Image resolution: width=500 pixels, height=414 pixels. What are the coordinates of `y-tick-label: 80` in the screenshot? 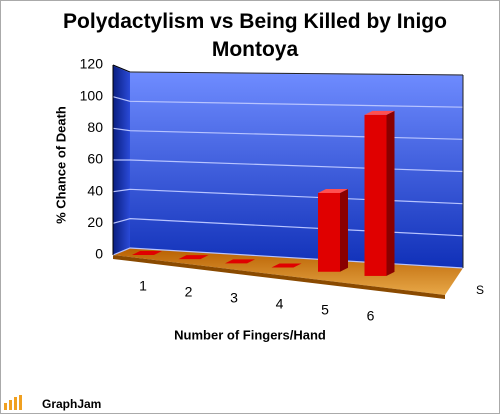 It's located at (95, 127).